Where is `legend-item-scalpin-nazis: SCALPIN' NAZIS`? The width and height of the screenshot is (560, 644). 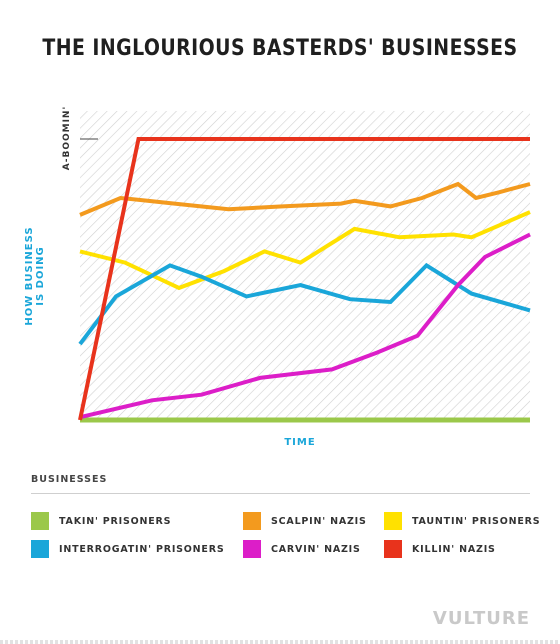 legend-item-scalpin-nazis: SCALPIN' NAZIS is located at coordinates (305, 521).